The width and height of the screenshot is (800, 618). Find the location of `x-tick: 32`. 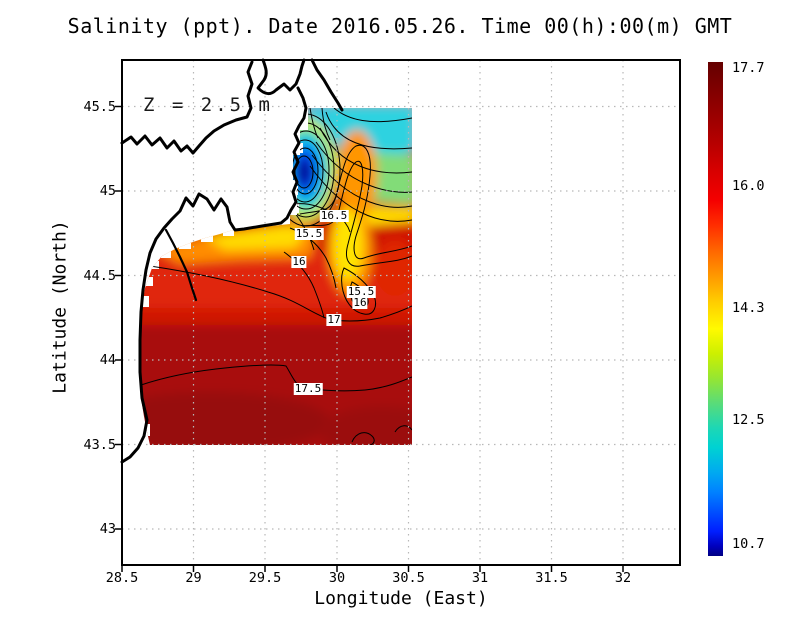

x-tick: 32 is located at coordinates (623, 578).